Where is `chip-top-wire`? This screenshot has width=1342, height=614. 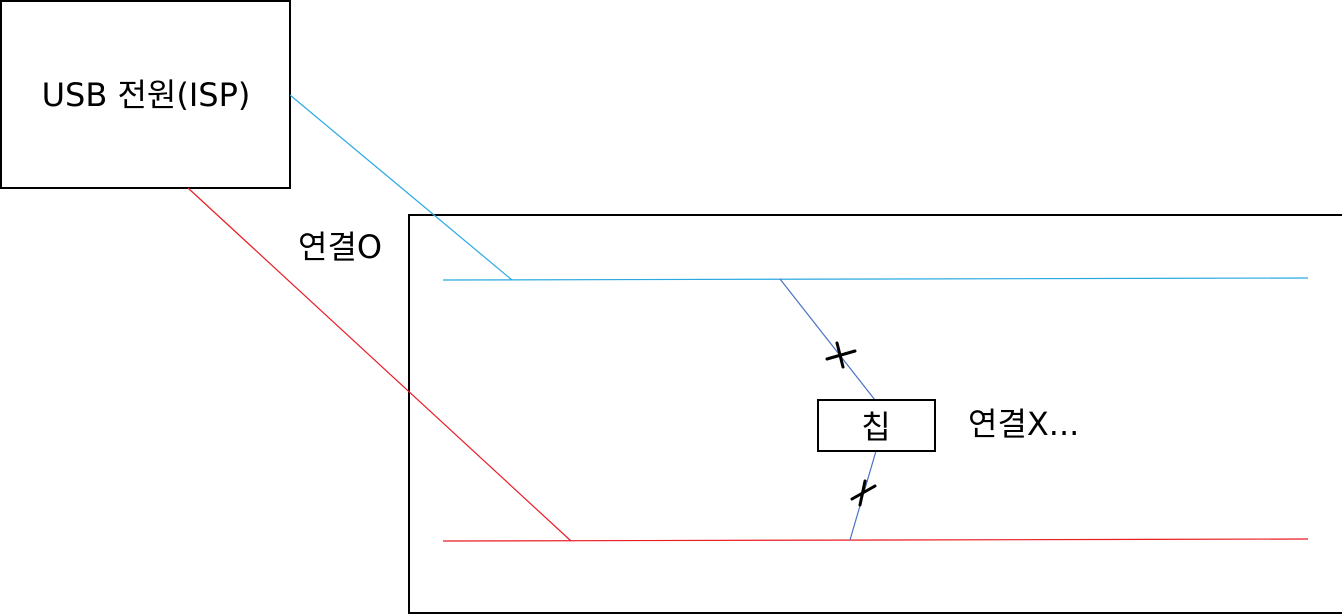
chip-top-wire is located at coordinates (827, 339).